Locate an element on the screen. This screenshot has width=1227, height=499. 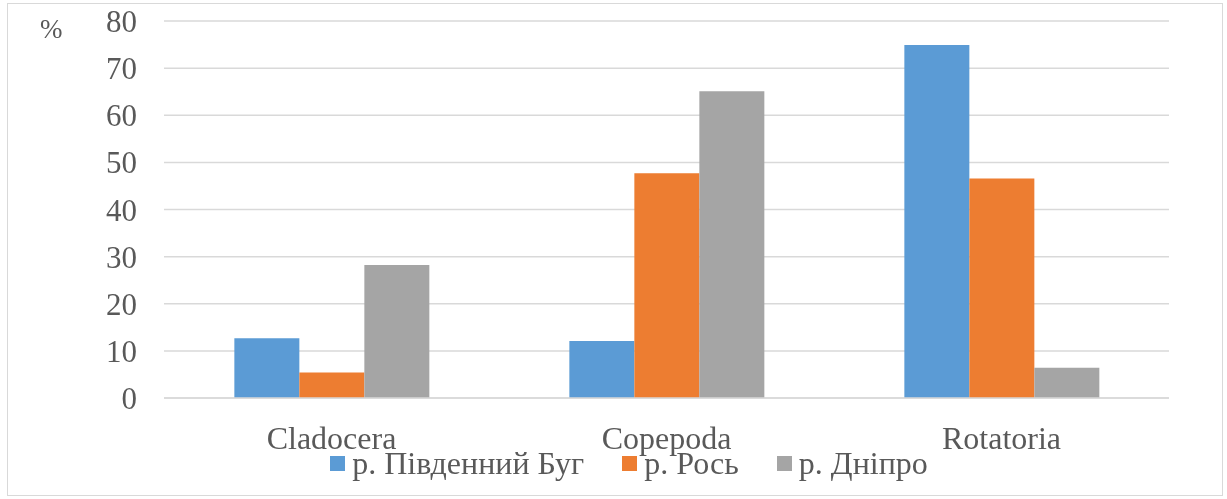
y-tick-label: 30 is located at coordinates (121, 257).